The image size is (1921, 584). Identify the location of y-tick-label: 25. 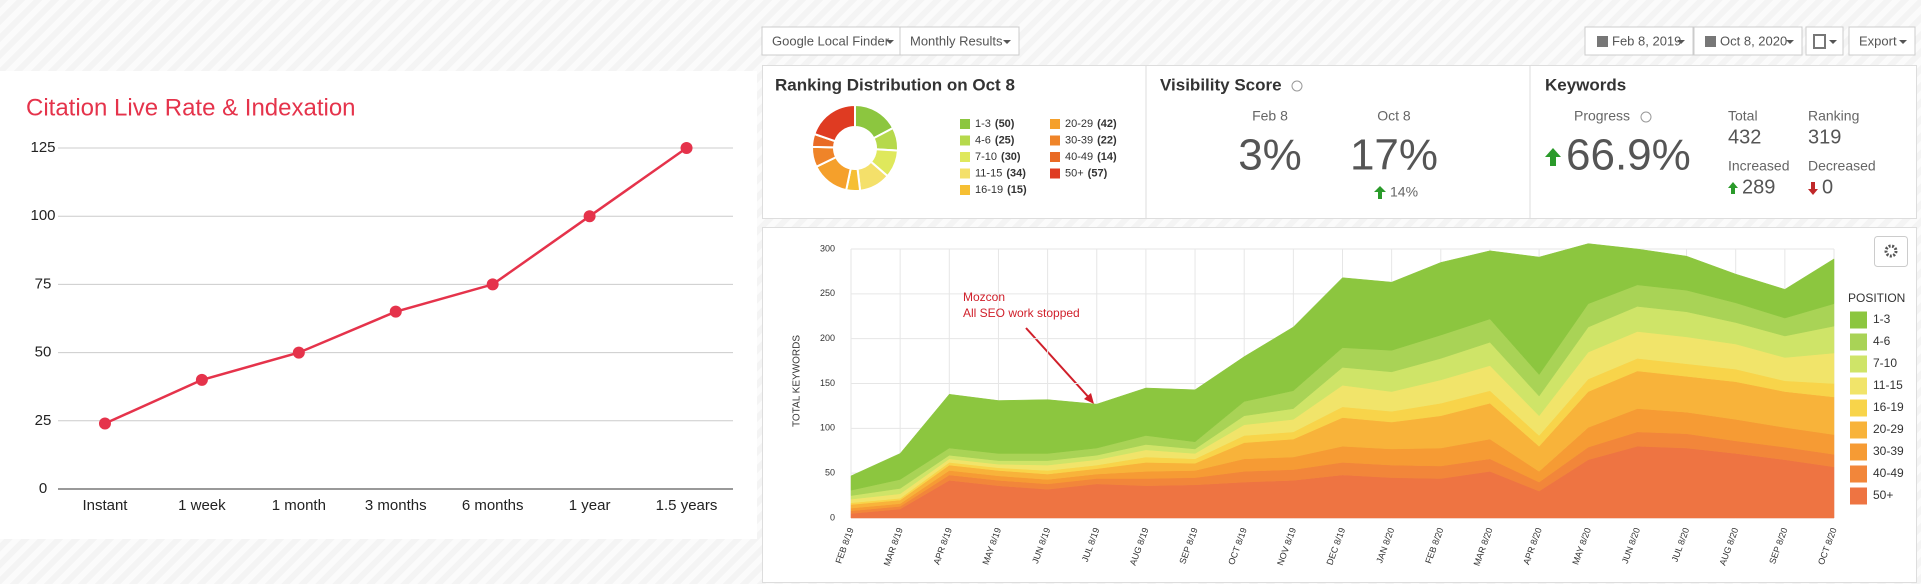
(43, 420).